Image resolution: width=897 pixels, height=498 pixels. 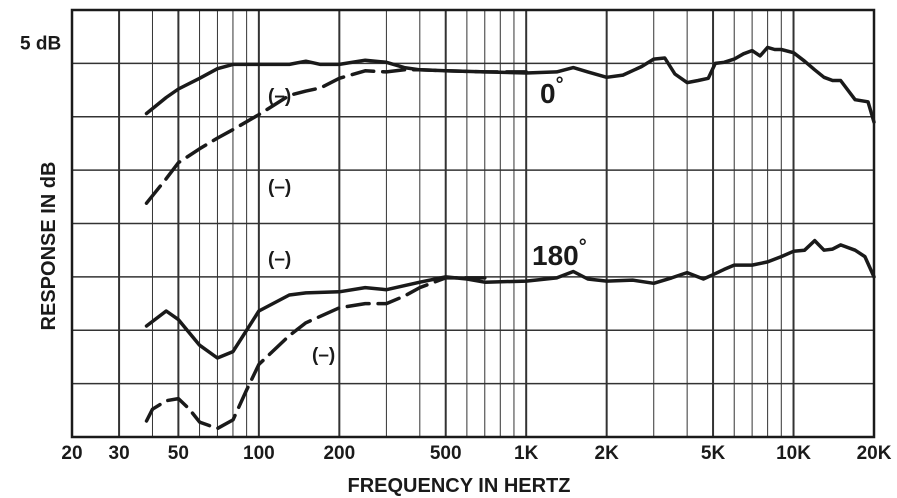 I want to click on solid-curve-marker-top: (–), so click(x=279, y=96).